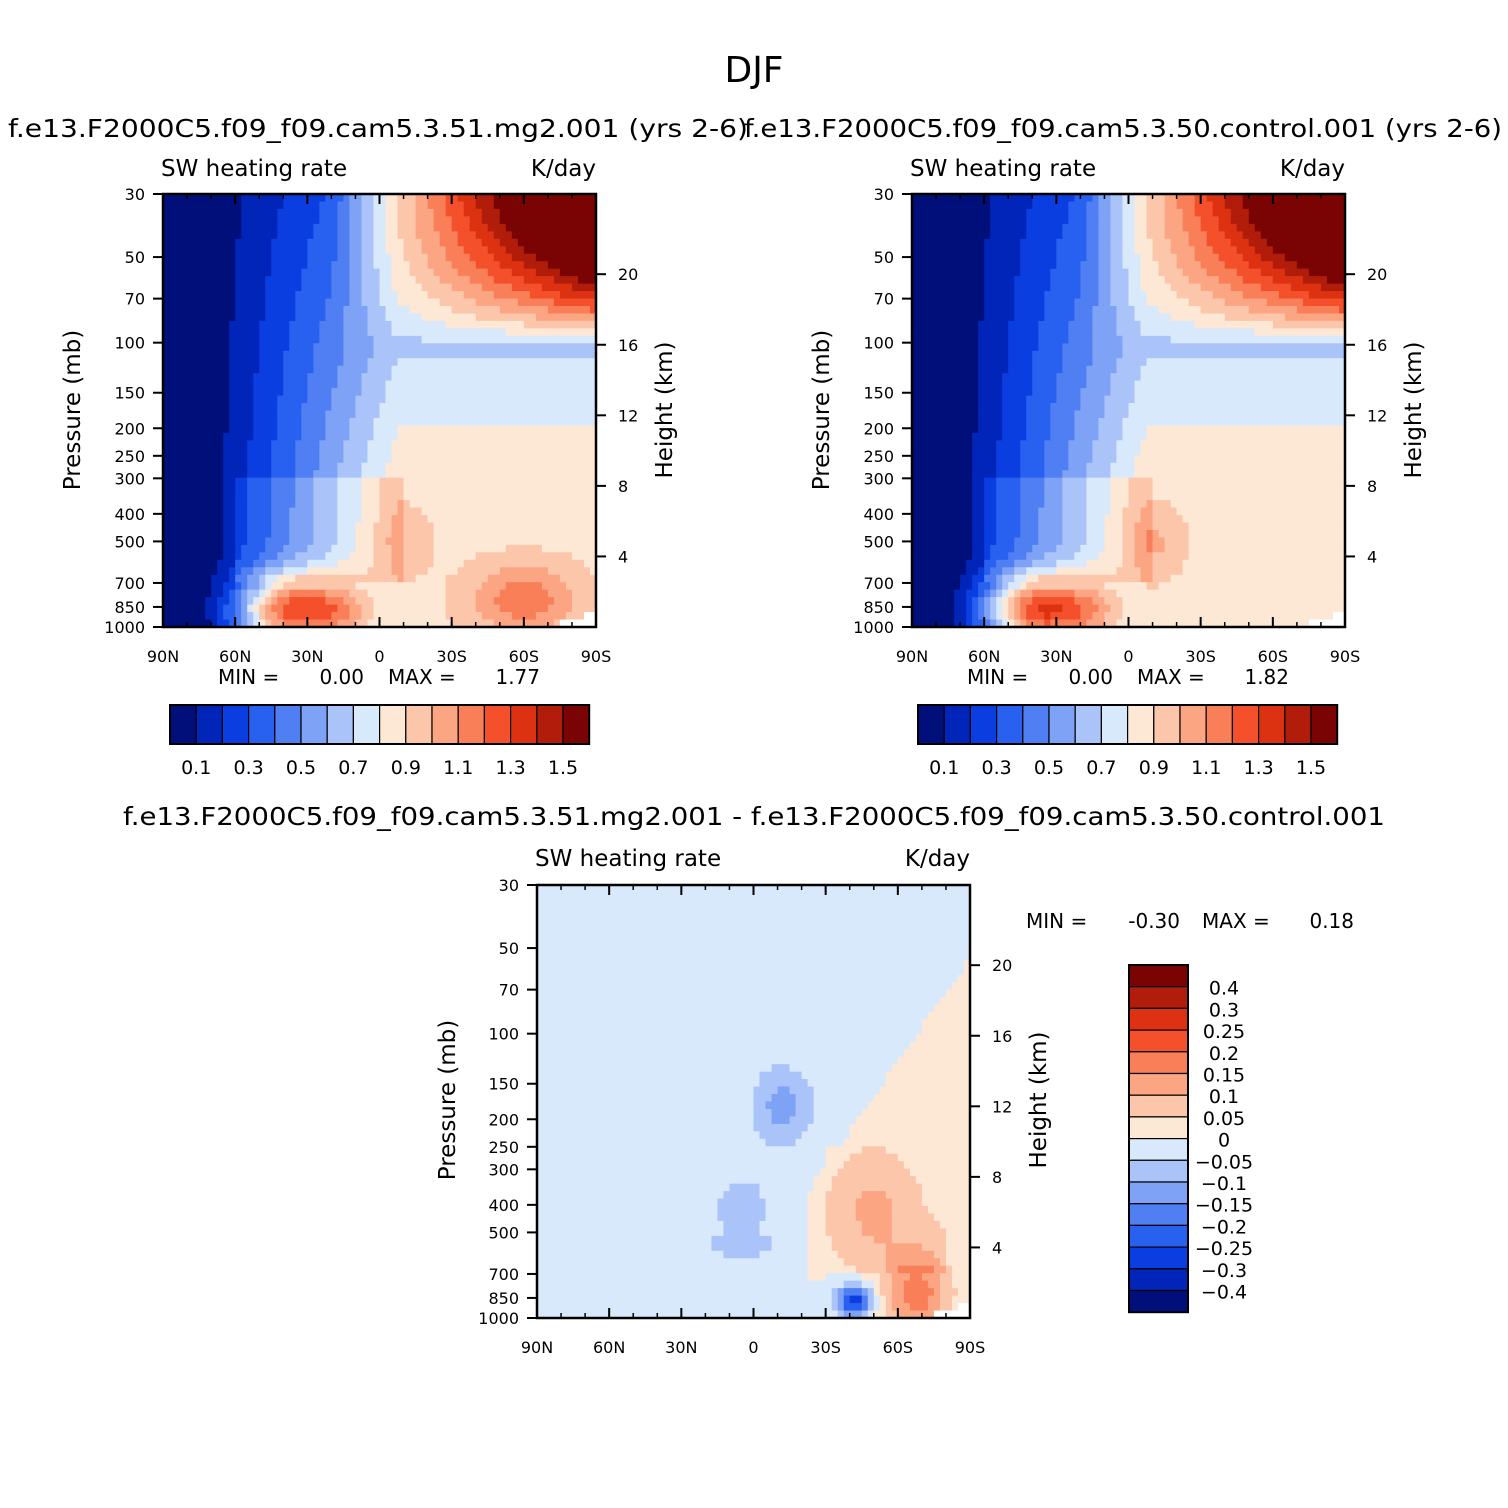 The height and width of the screenshot is (1508, 1508). I want to click on y-tick-label: 70, so click(135, 299).